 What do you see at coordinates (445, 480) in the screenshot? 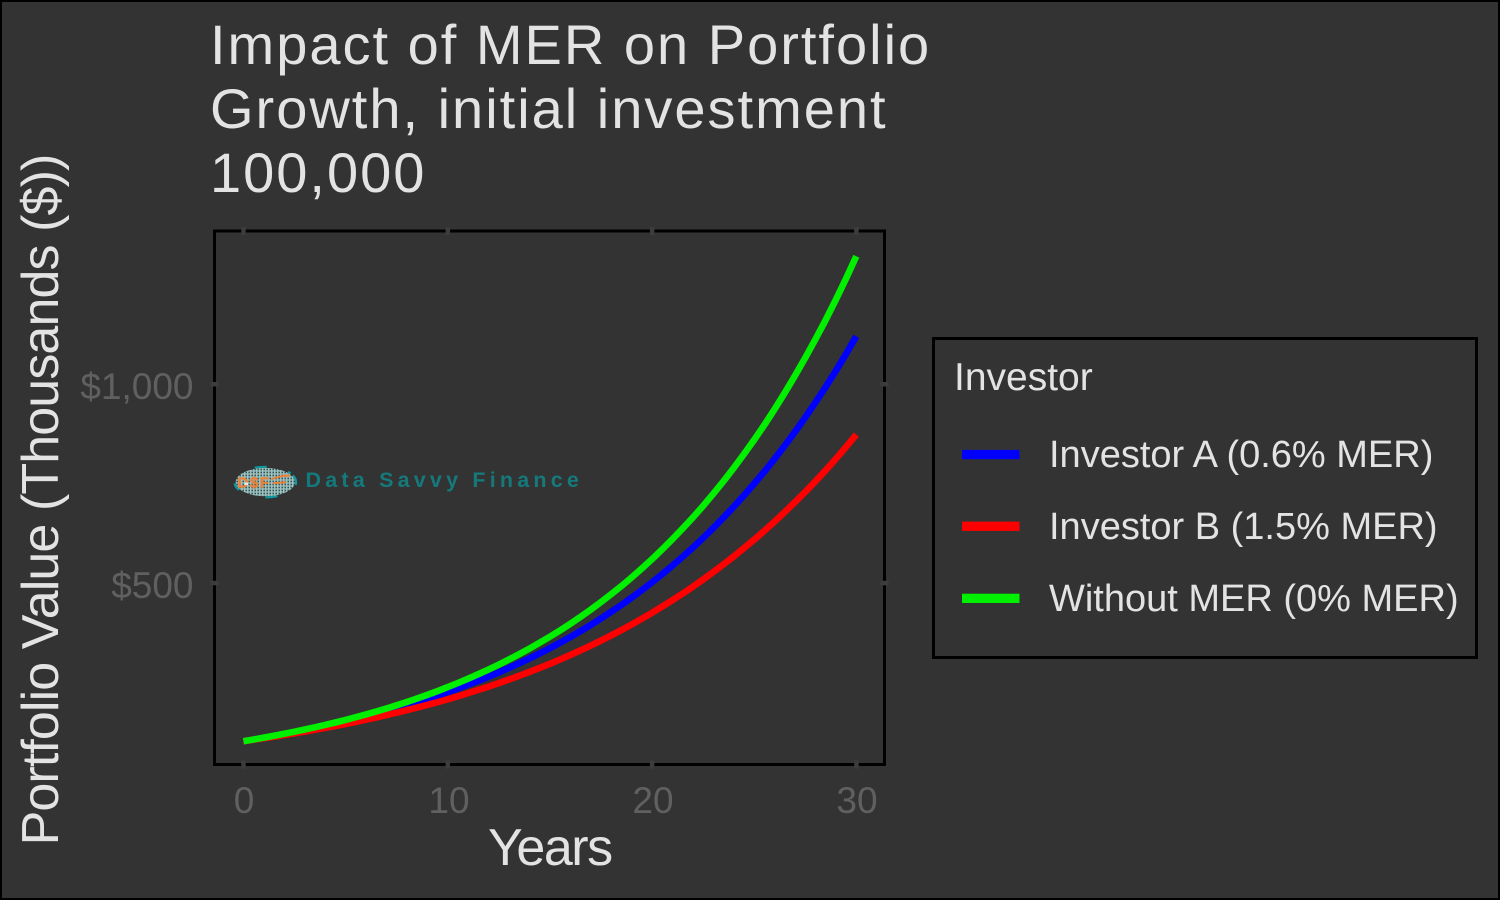
I see `svg-text: Data Savvy Finance` at bounding box center [445, 480].